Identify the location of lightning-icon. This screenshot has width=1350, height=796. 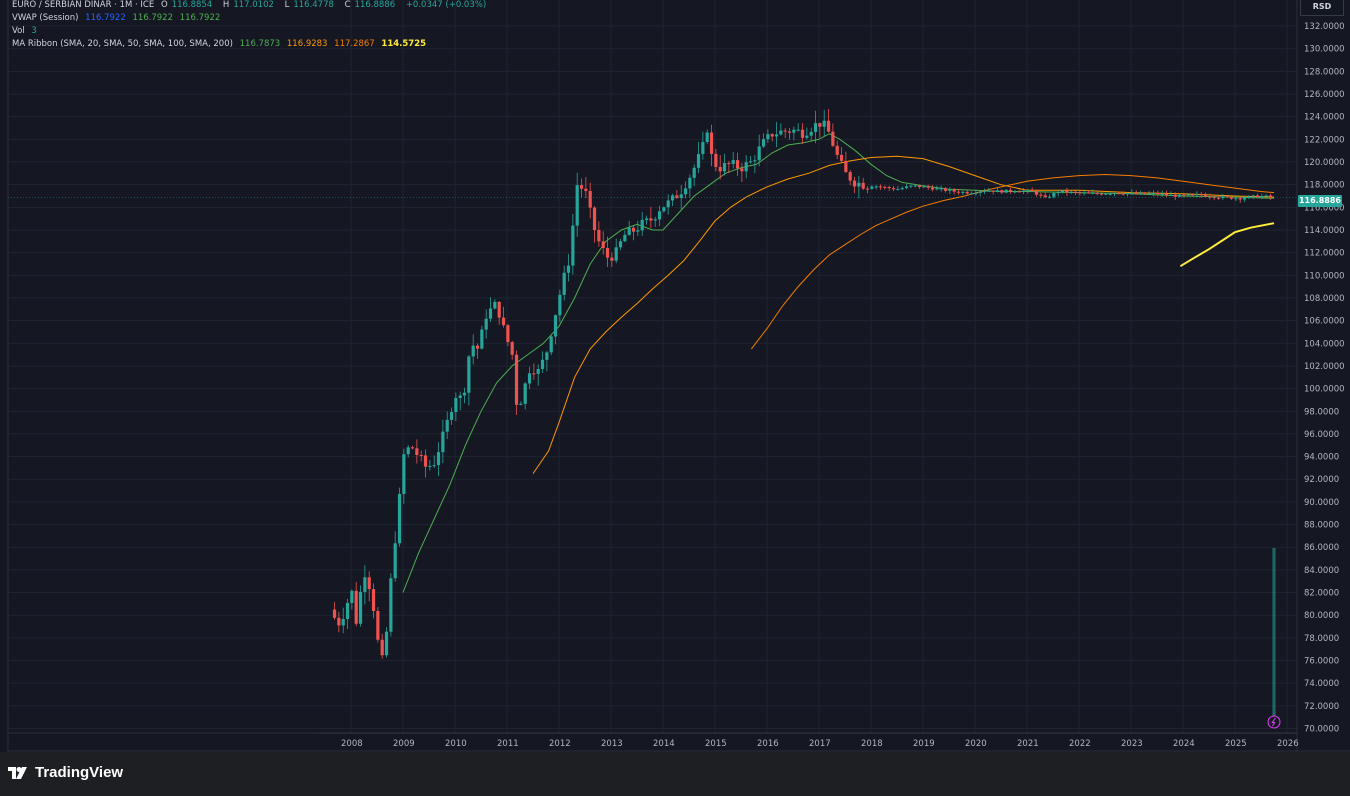
(1273, 722).